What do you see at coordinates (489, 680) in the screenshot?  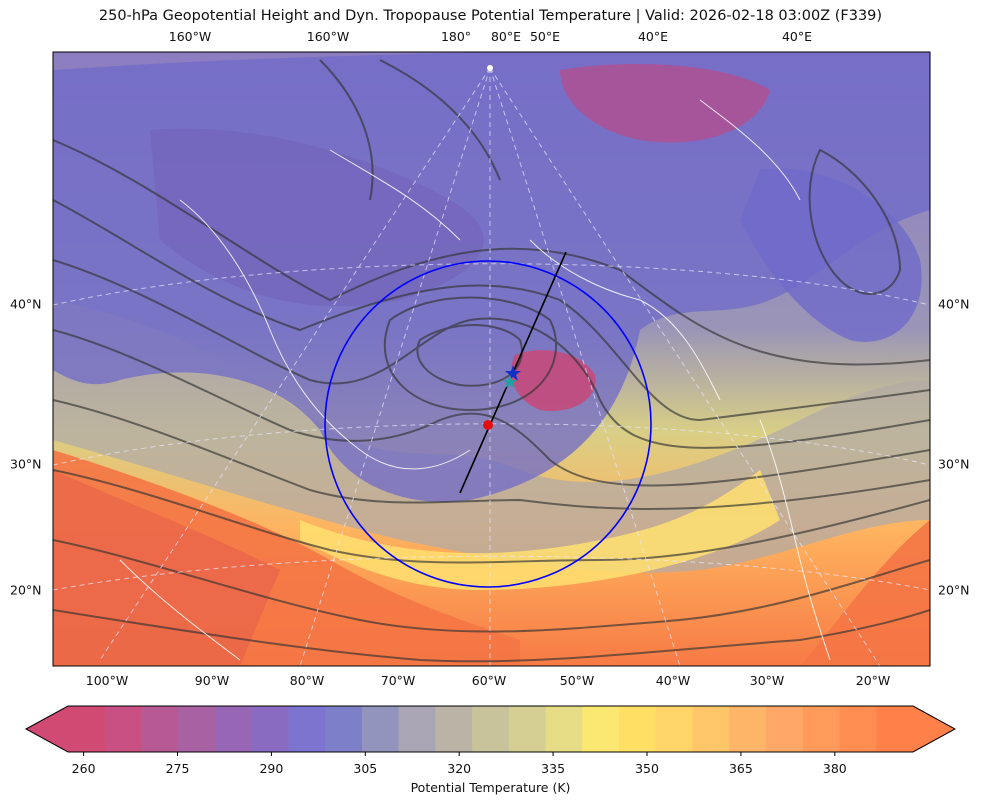 I see `bottom-tick-label: 60°W` at bounding box center [489, 680].